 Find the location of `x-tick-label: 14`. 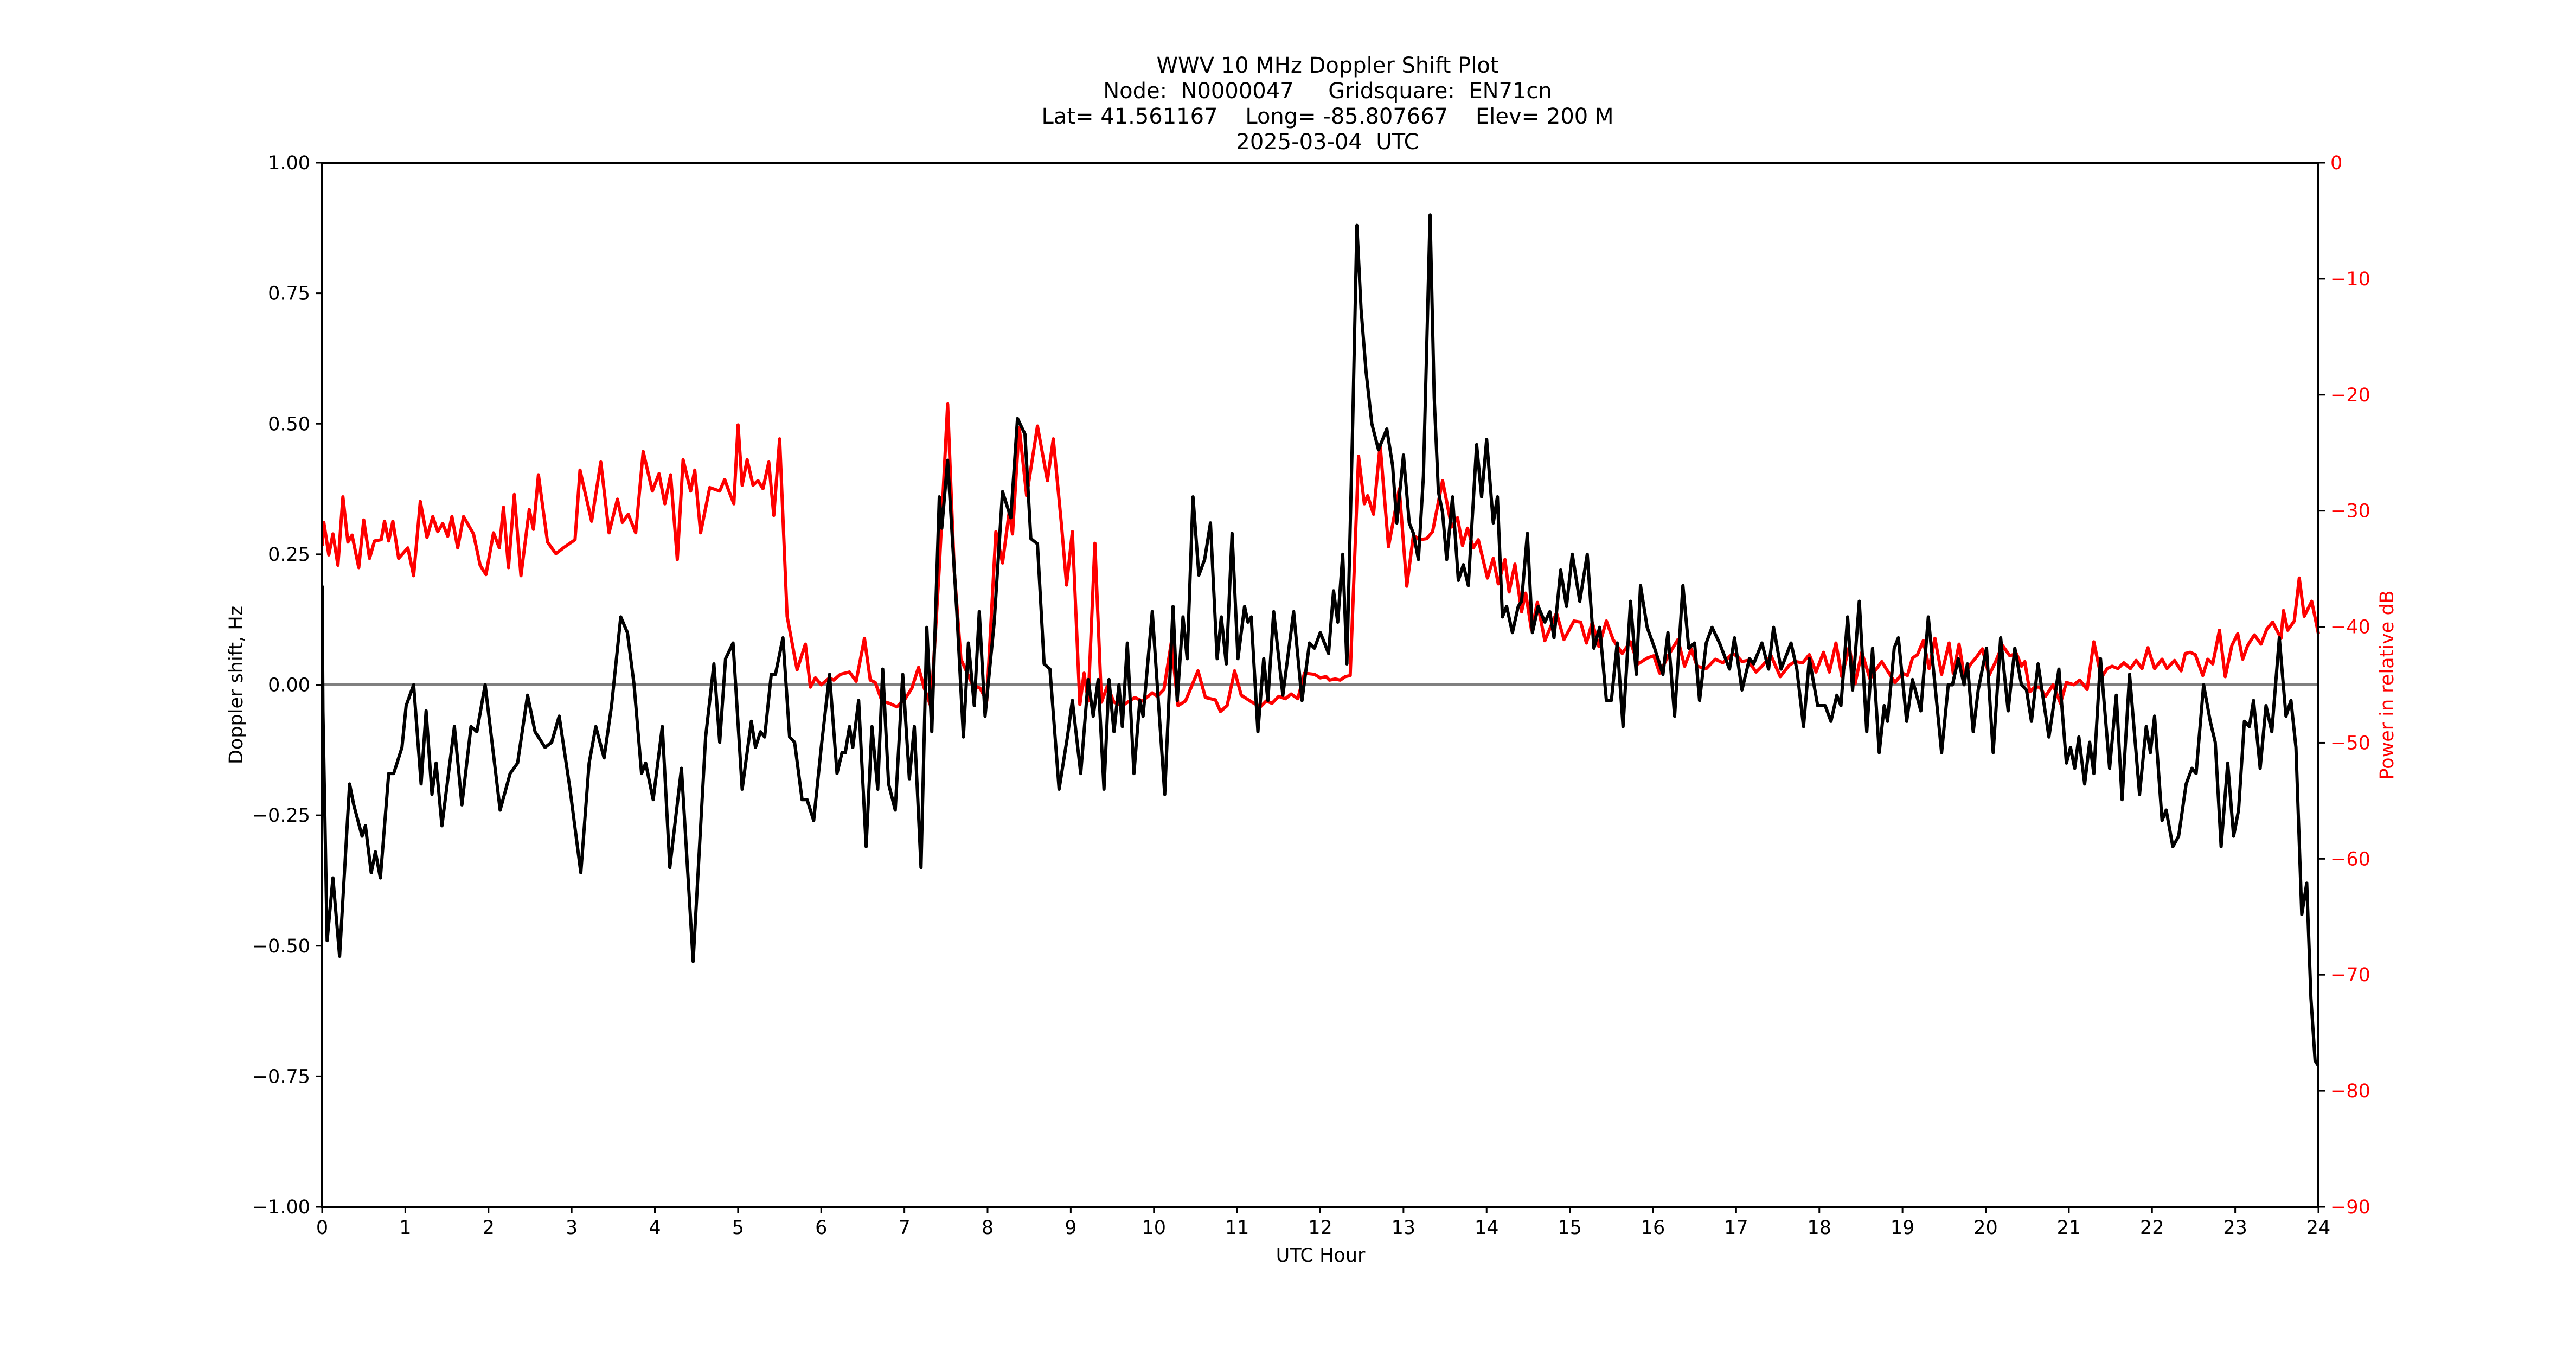

x-tick-label: 14 is located at coordinates (1487, 1228).